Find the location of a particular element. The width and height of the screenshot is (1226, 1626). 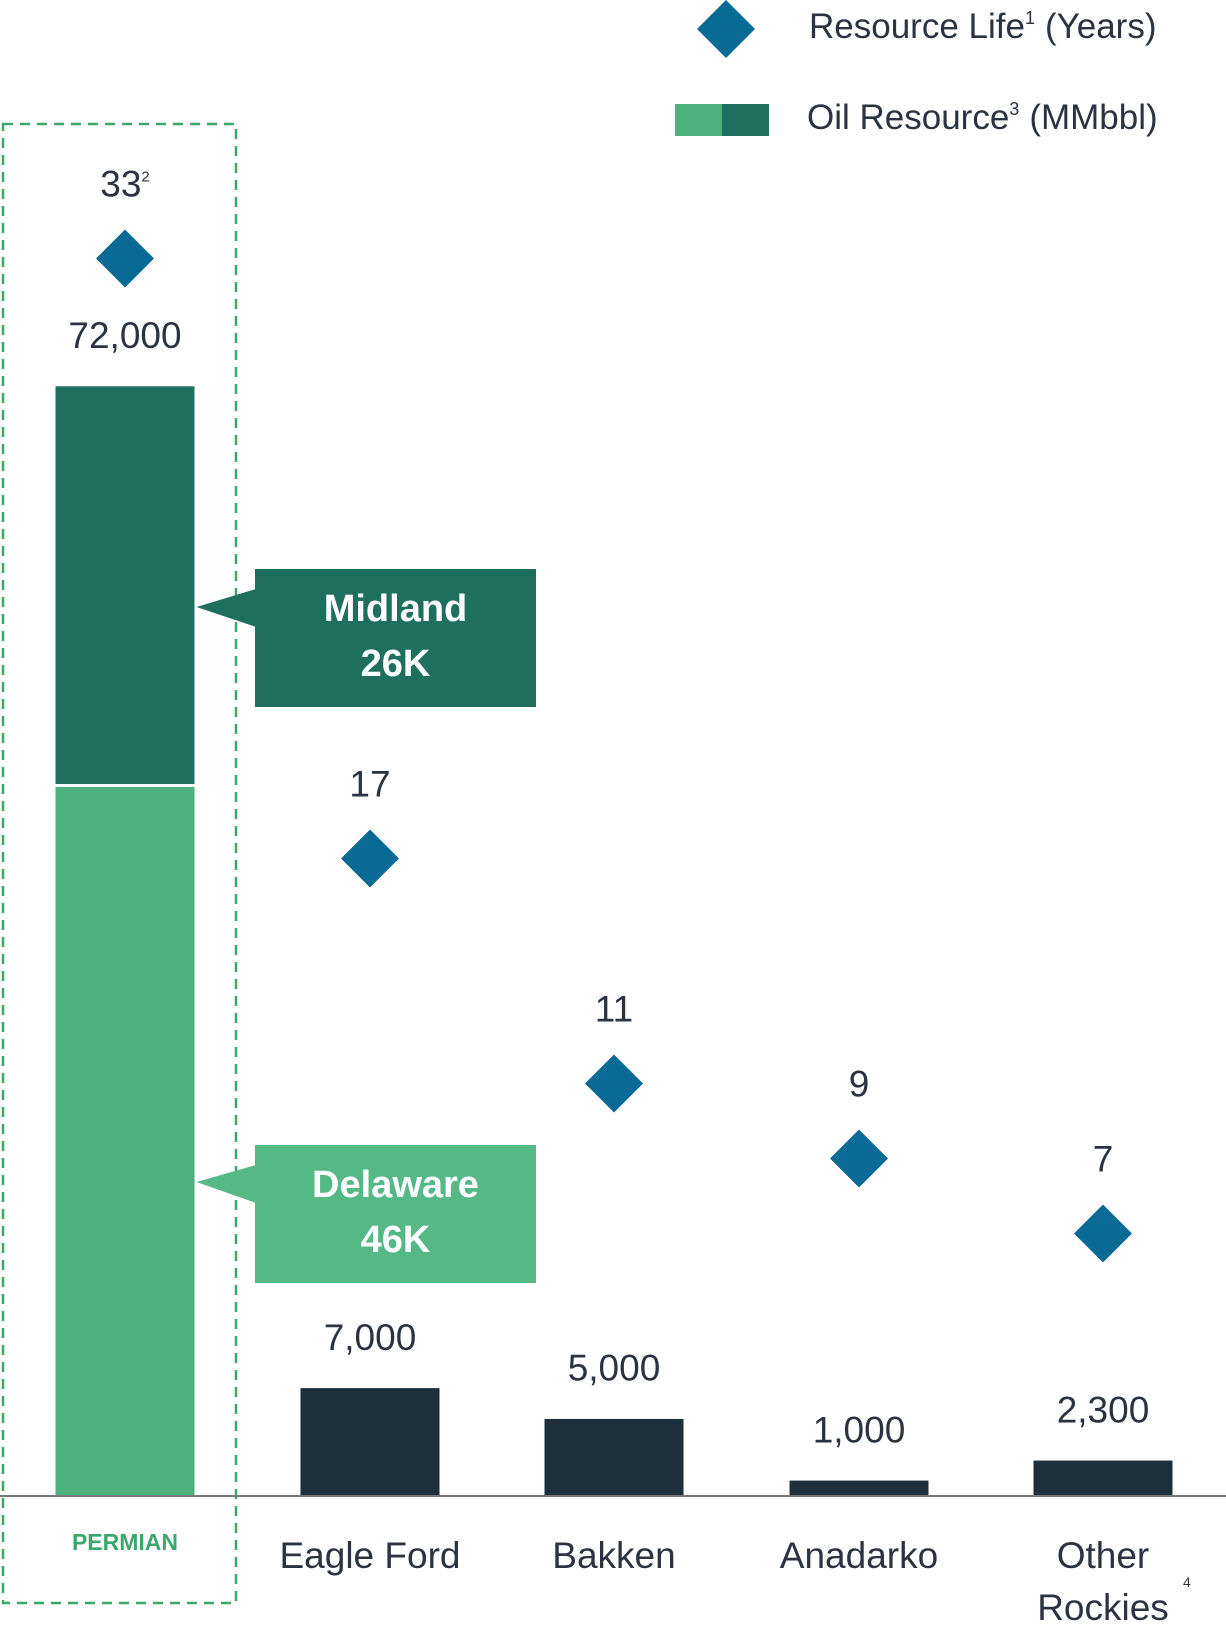

legend-note: 3 is located at coordinates (1014, 109).